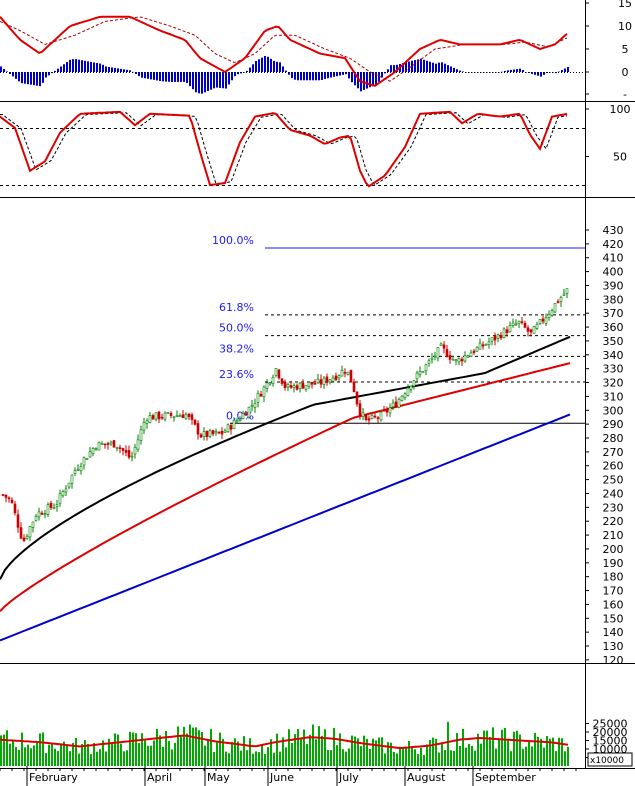  I want to click on x-axis: February April May June July August September, so click(288, 776).